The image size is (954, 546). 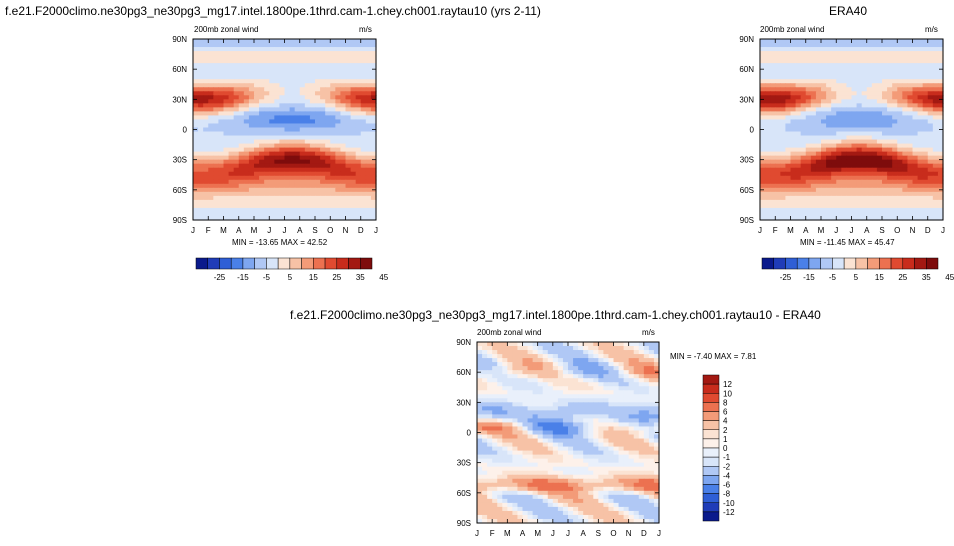 I want to click on diff-panel-field-label: 200mb zonal wind, so click(x=509, y=332).